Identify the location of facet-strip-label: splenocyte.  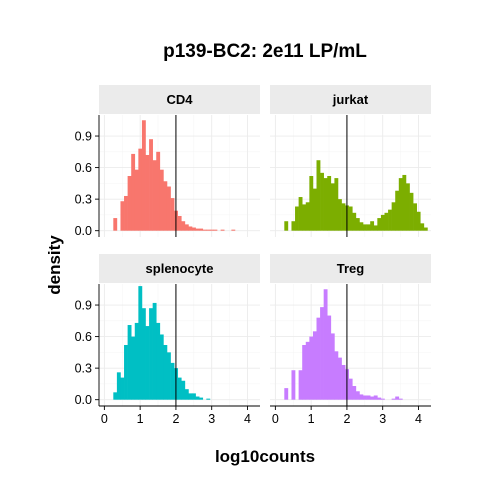
(180, 268).